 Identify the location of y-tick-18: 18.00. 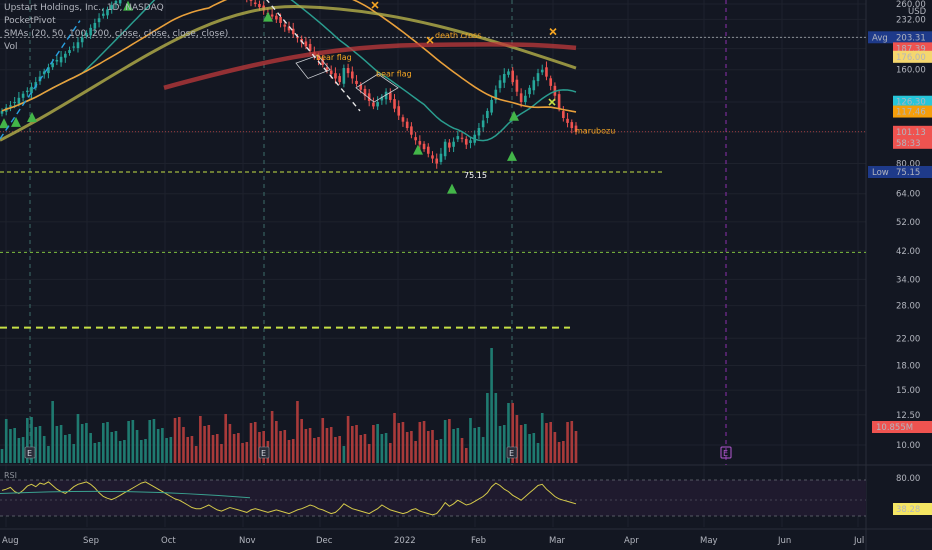
(908, 366).